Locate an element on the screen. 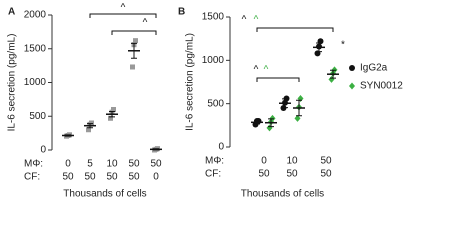 The width and height of the screenshot is (474, 240). x-tick-label: 5 is located at coordinates (90, 164).